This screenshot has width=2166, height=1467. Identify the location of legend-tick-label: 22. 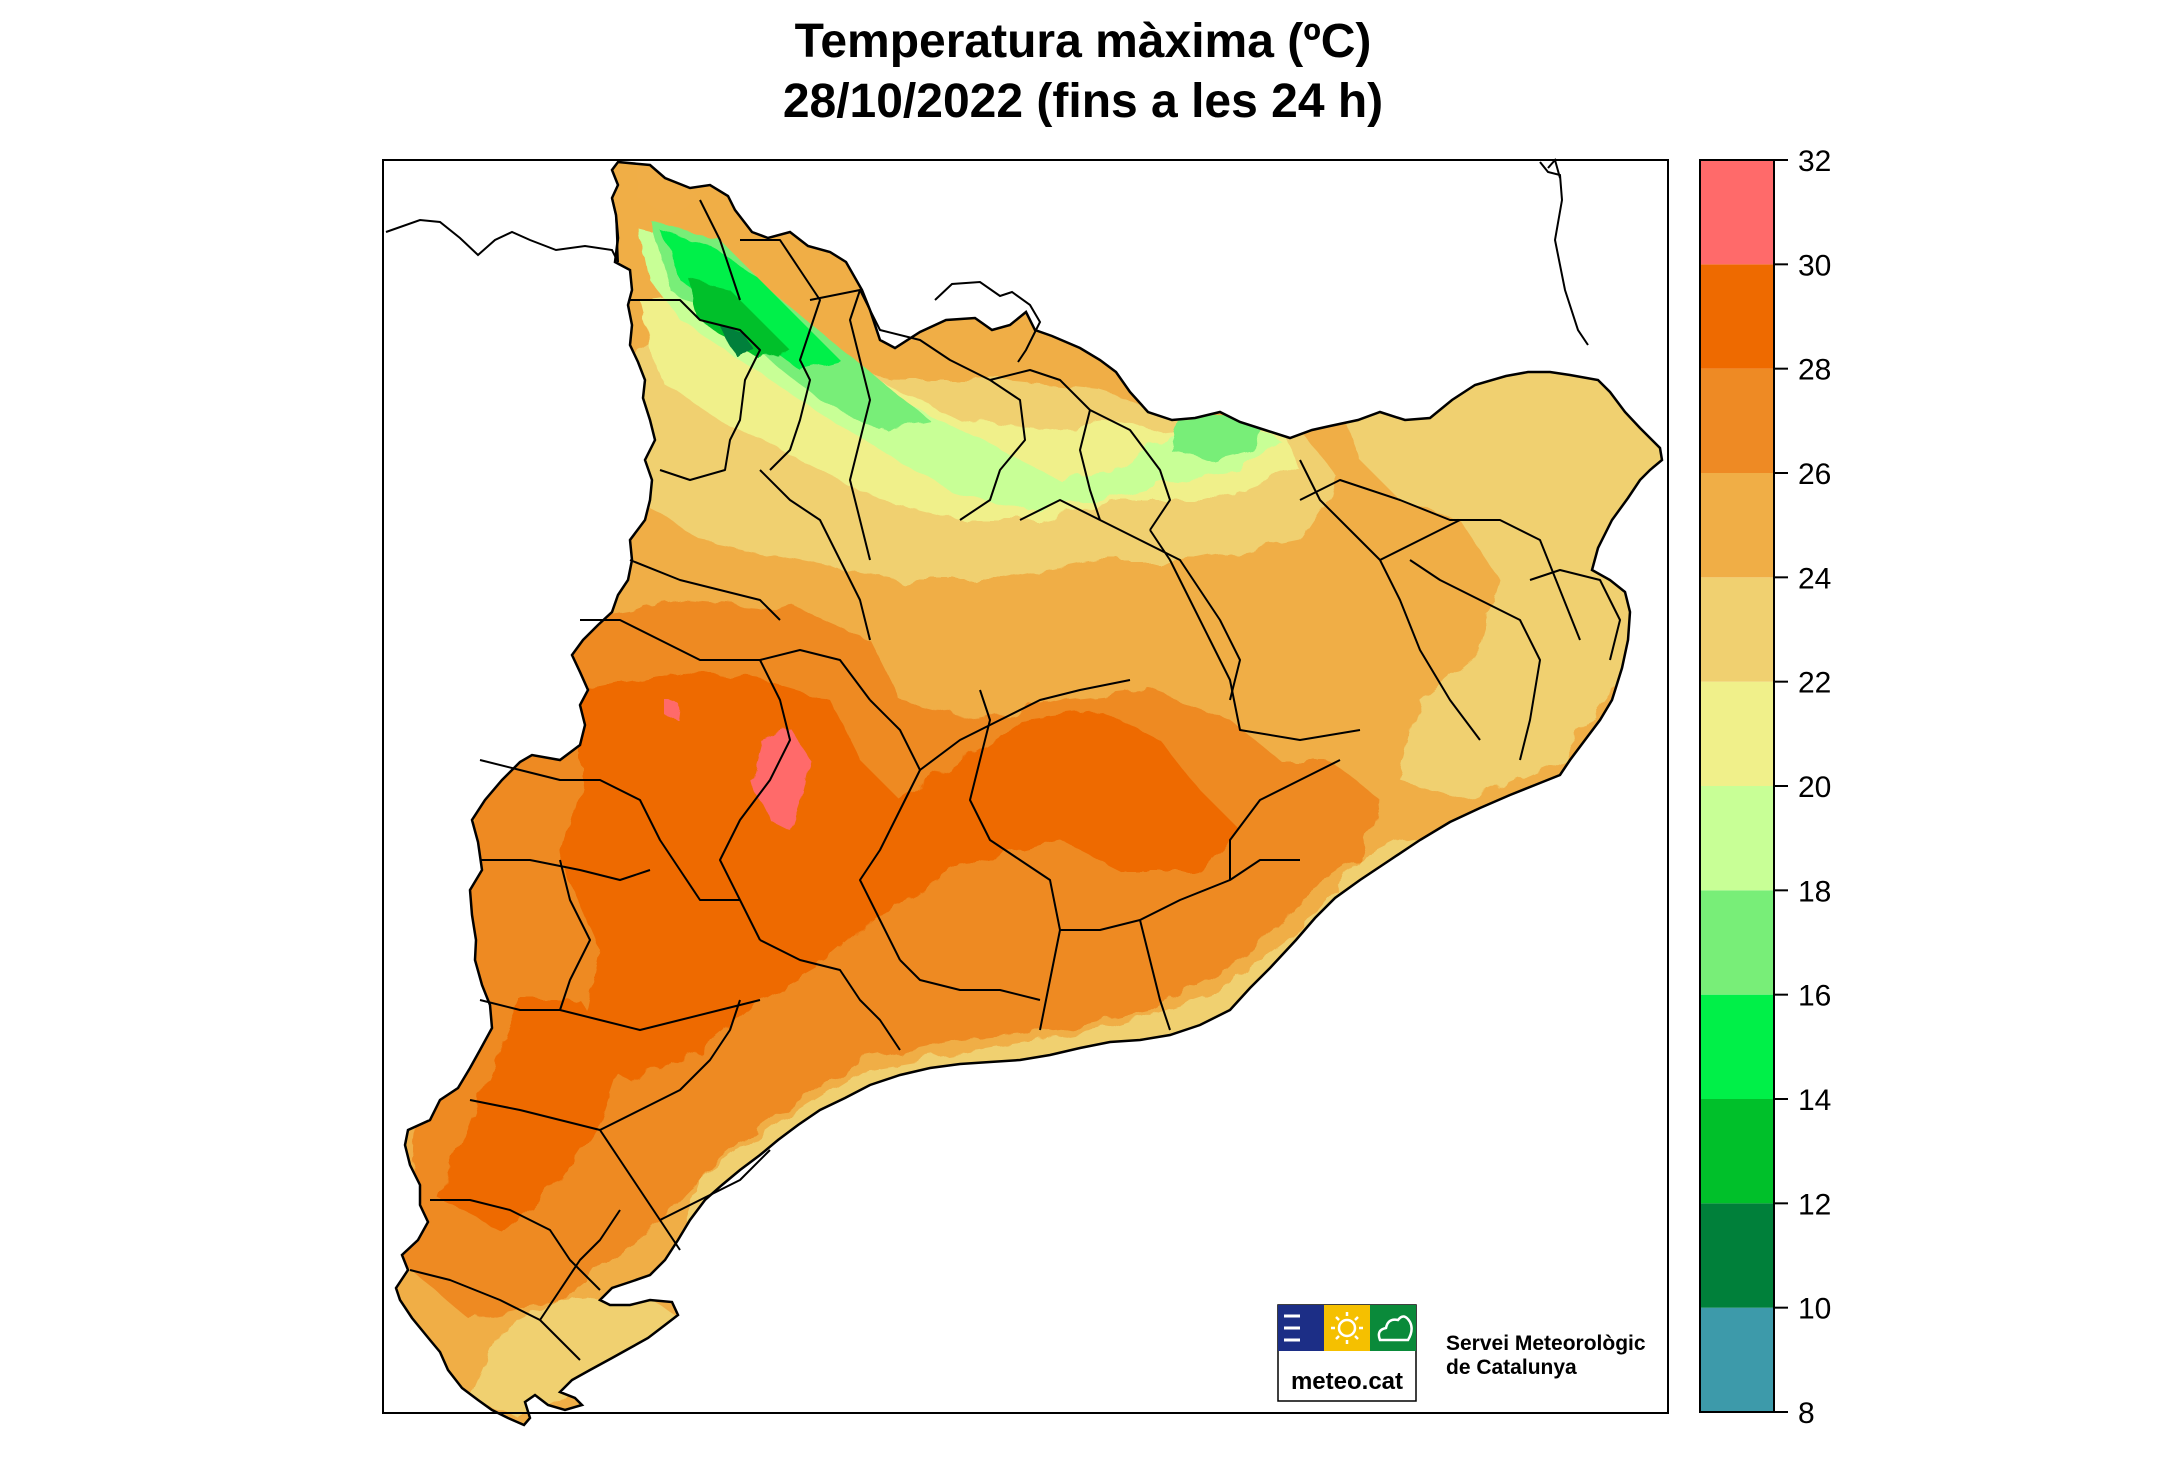
(1814, 683).